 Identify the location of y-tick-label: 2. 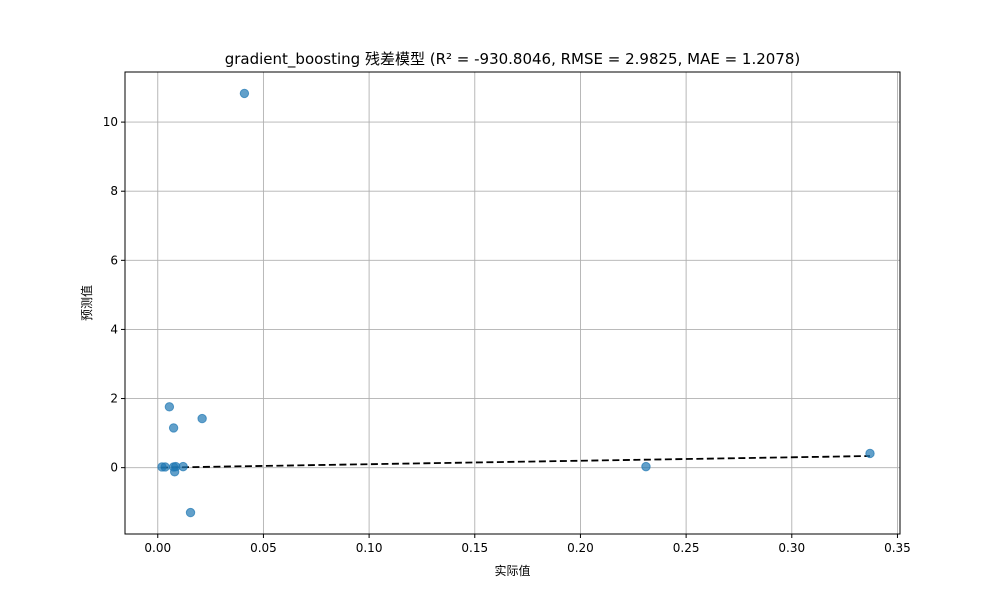
(114, 399).